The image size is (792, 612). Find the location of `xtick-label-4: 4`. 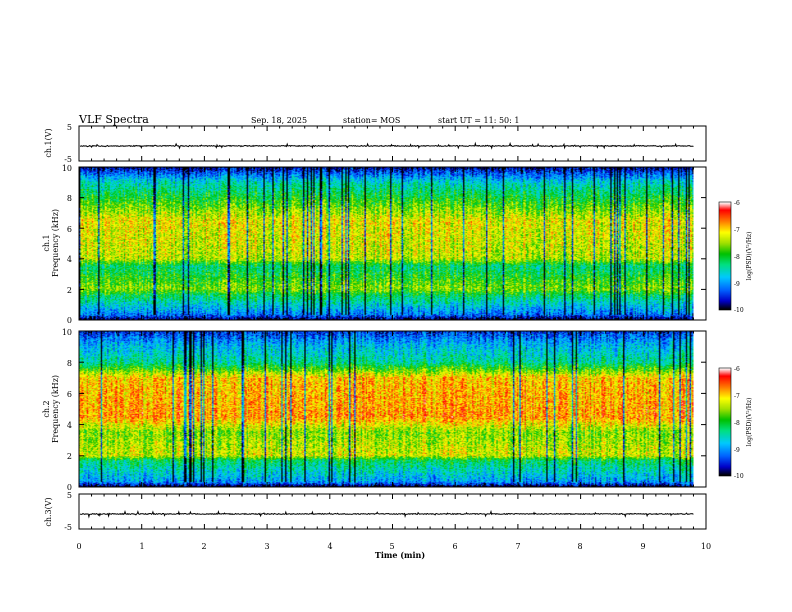

xtick-label-4: 4 is located at coordinates (329, 546).